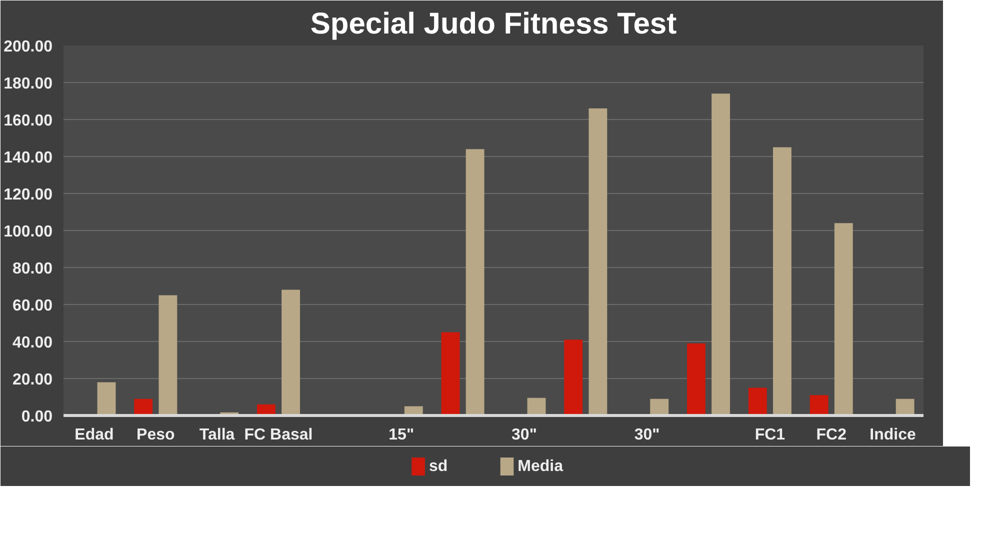  Describe the element at coordinates (28, 232) in the screenshot. I see `y-tick-label: 100.00` at that location.